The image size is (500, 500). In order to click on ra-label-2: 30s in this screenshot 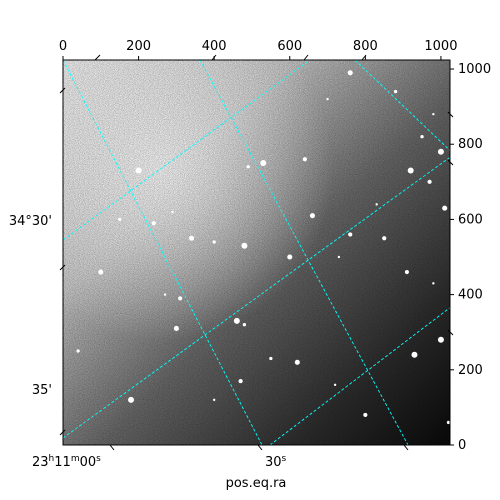, I will do `click(276, 462)`.